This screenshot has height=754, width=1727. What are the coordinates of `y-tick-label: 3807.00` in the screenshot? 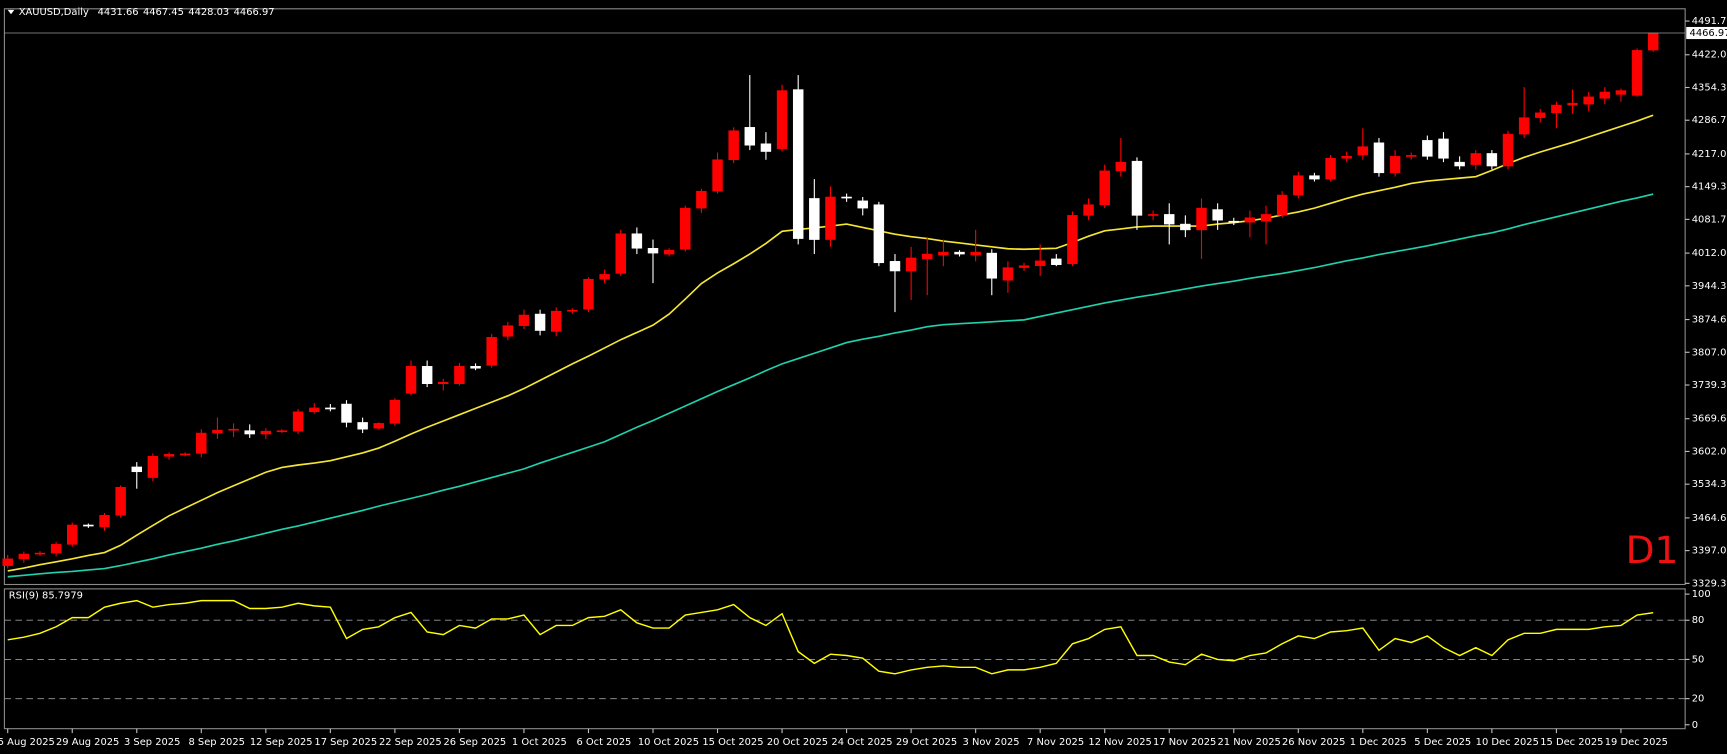 It's located at (1709, 352).